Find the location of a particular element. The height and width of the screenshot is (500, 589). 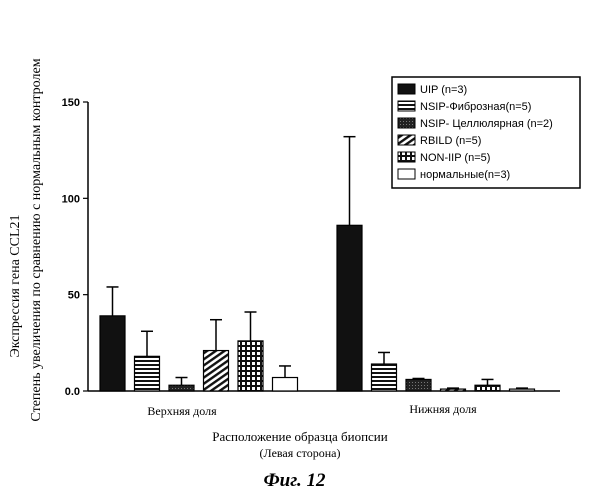

legend-item: RBILD (n=5) is located at coordinates (439, 141).